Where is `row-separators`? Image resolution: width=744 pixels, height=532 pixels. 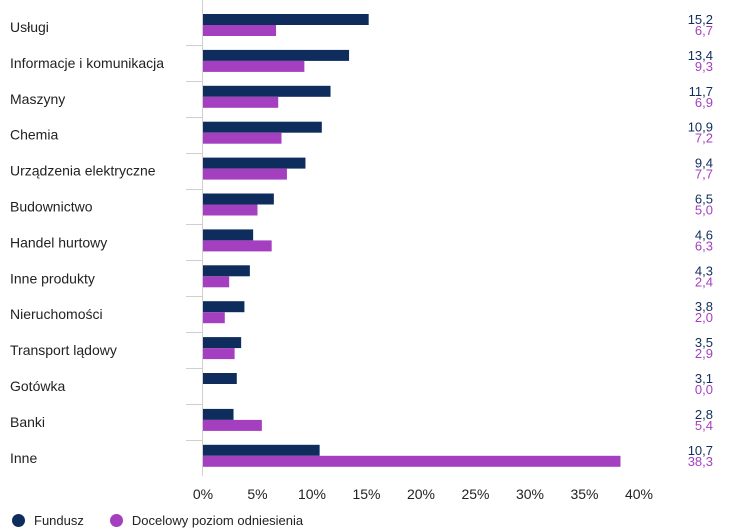 row-separators is located at coordinates (194, 243).